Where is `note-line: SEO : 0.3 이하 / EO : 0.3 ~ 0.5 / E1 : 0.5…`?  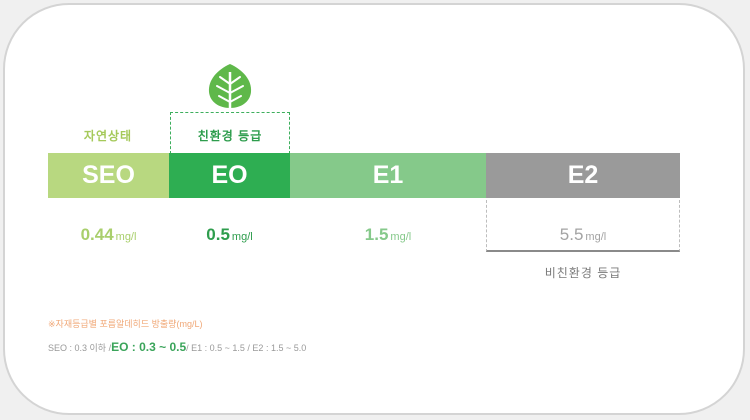
note-line: SEO : 0.3 이하 / EO : 0.3 ~ 0.5 / E1 : 0.5… is located at coordinates (177, 347).